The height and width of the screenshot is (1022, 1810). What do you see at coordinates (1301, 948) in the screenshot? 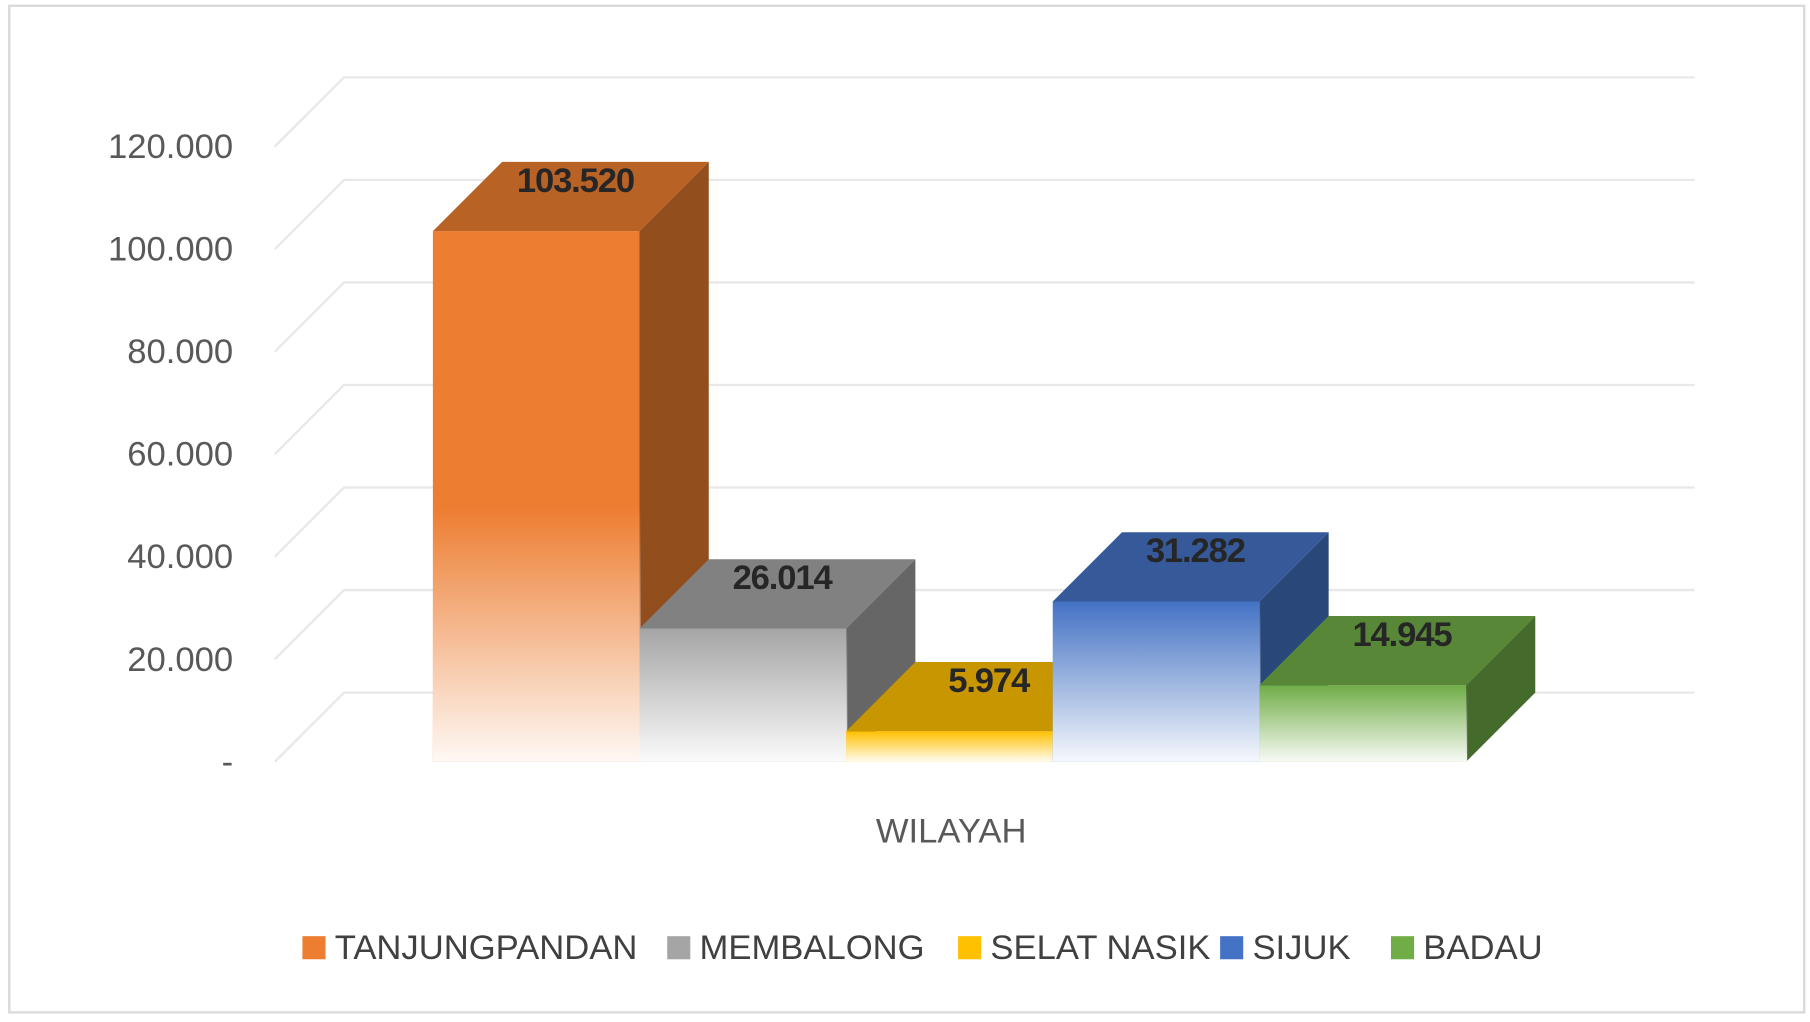
I see `legend-label: SIJUK` at bounding box center [1301, 948].